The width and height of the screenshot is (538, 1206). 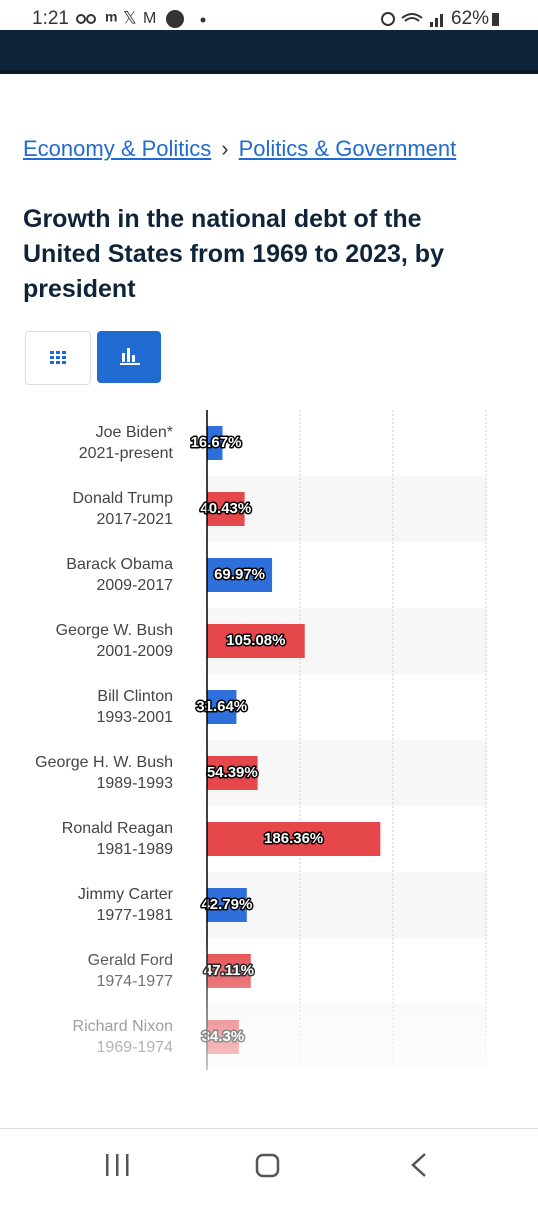 What do you see at coordinates (134, 585) in the screenshot?
I see `category-period: 2009-2017` at bounding box center [134, 585].